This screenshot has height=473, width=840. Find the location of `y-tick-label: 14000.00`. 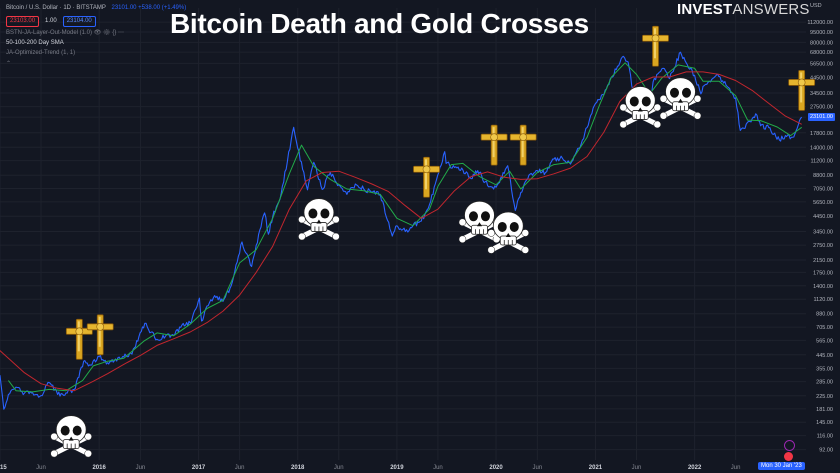

y-tick-label: 14000.00 is located at coordinates (821, 148).